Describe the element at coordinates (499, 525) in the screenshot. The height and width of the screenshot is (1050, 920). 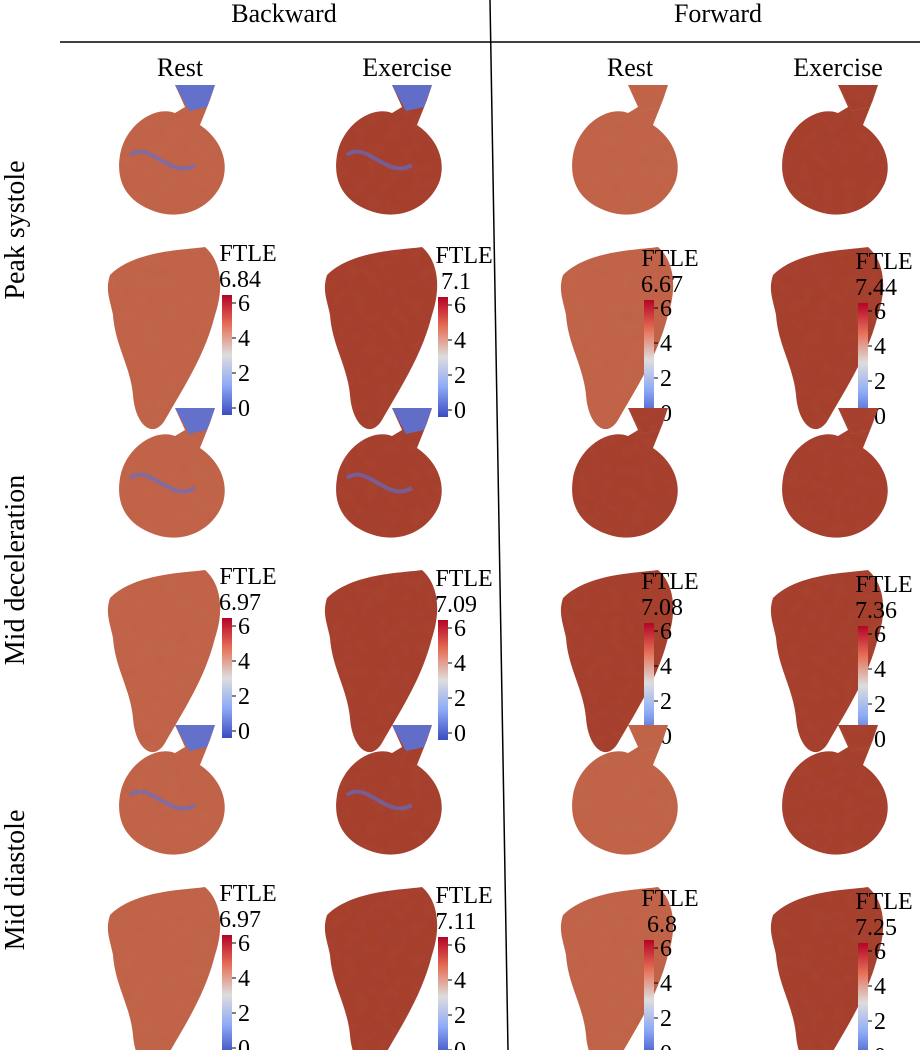
I see `vertical-divider` at that location.